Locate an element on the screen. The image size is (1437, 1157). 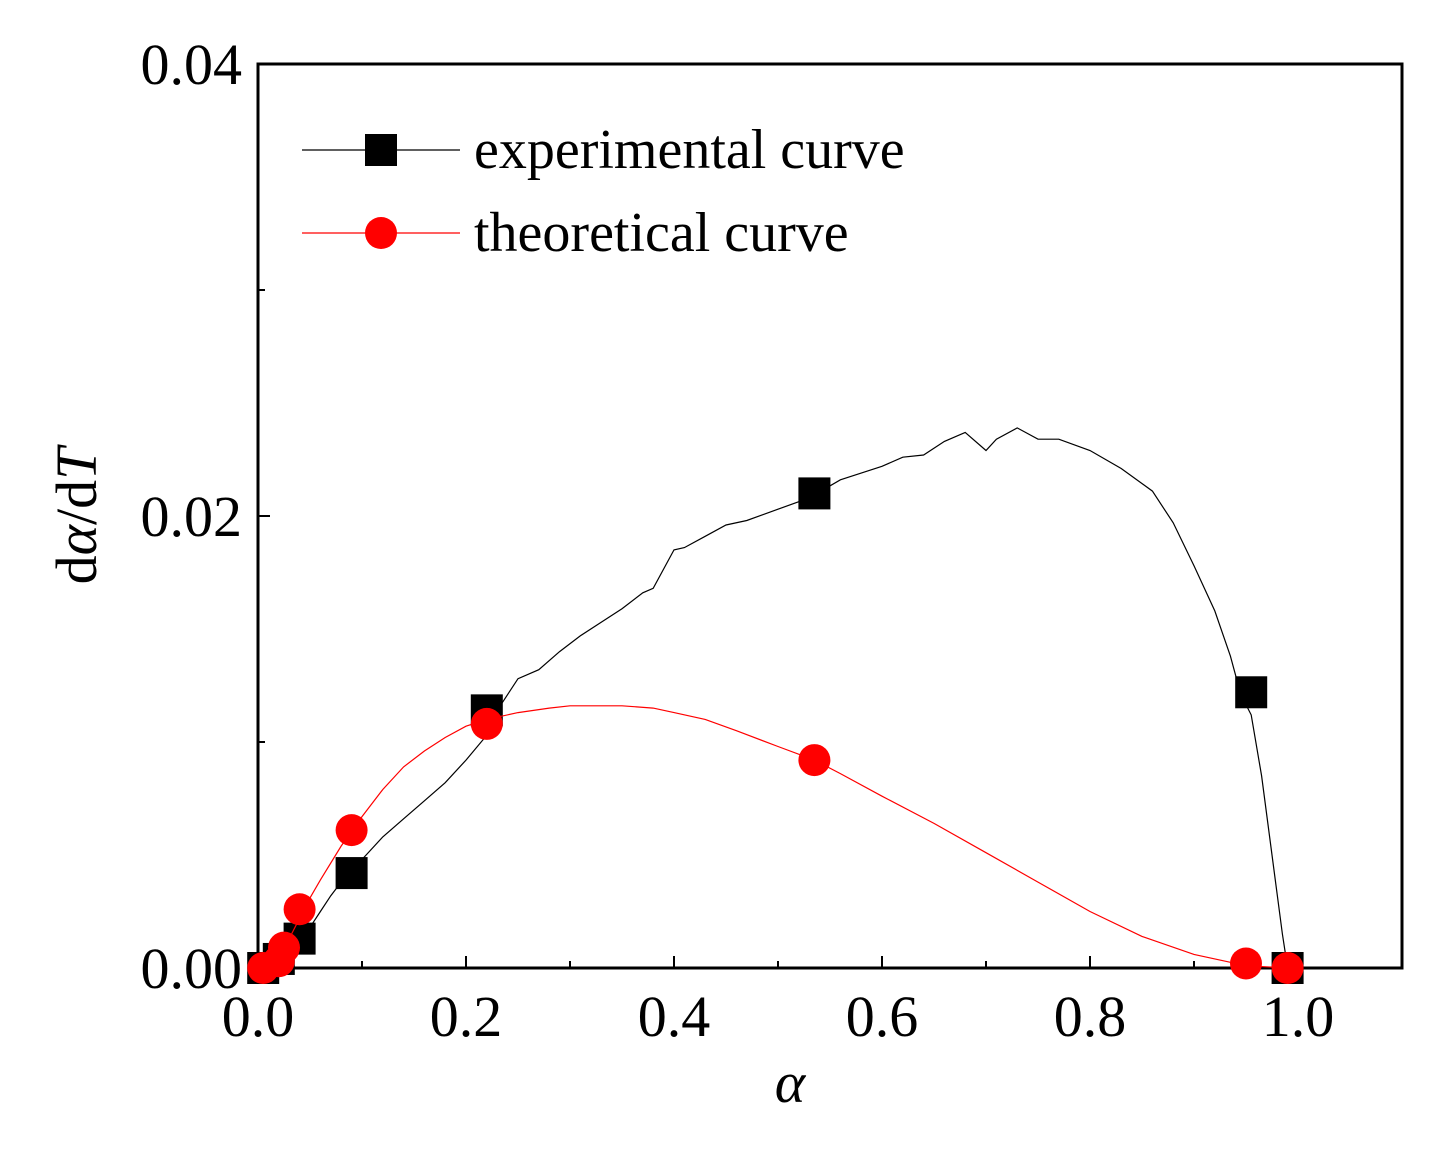
y-tick-label: 0.02 is located at coordinates (192, 516).